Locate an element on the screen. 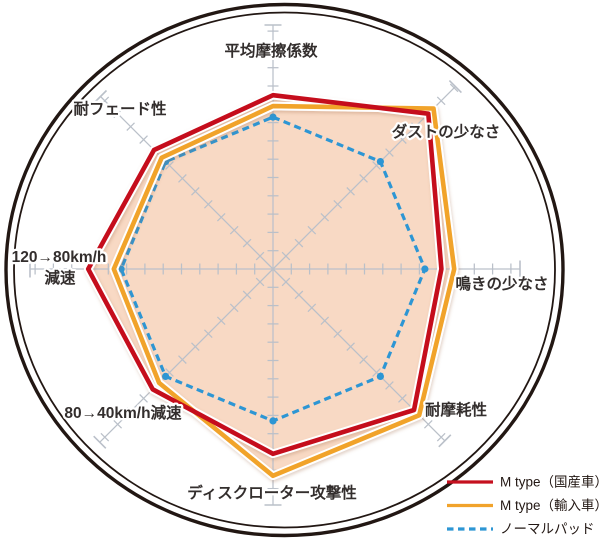 The image size is (600, 543). axis-label-rotor-attack: ディスクローター攻撃性 is located at coordinates (272, 492).